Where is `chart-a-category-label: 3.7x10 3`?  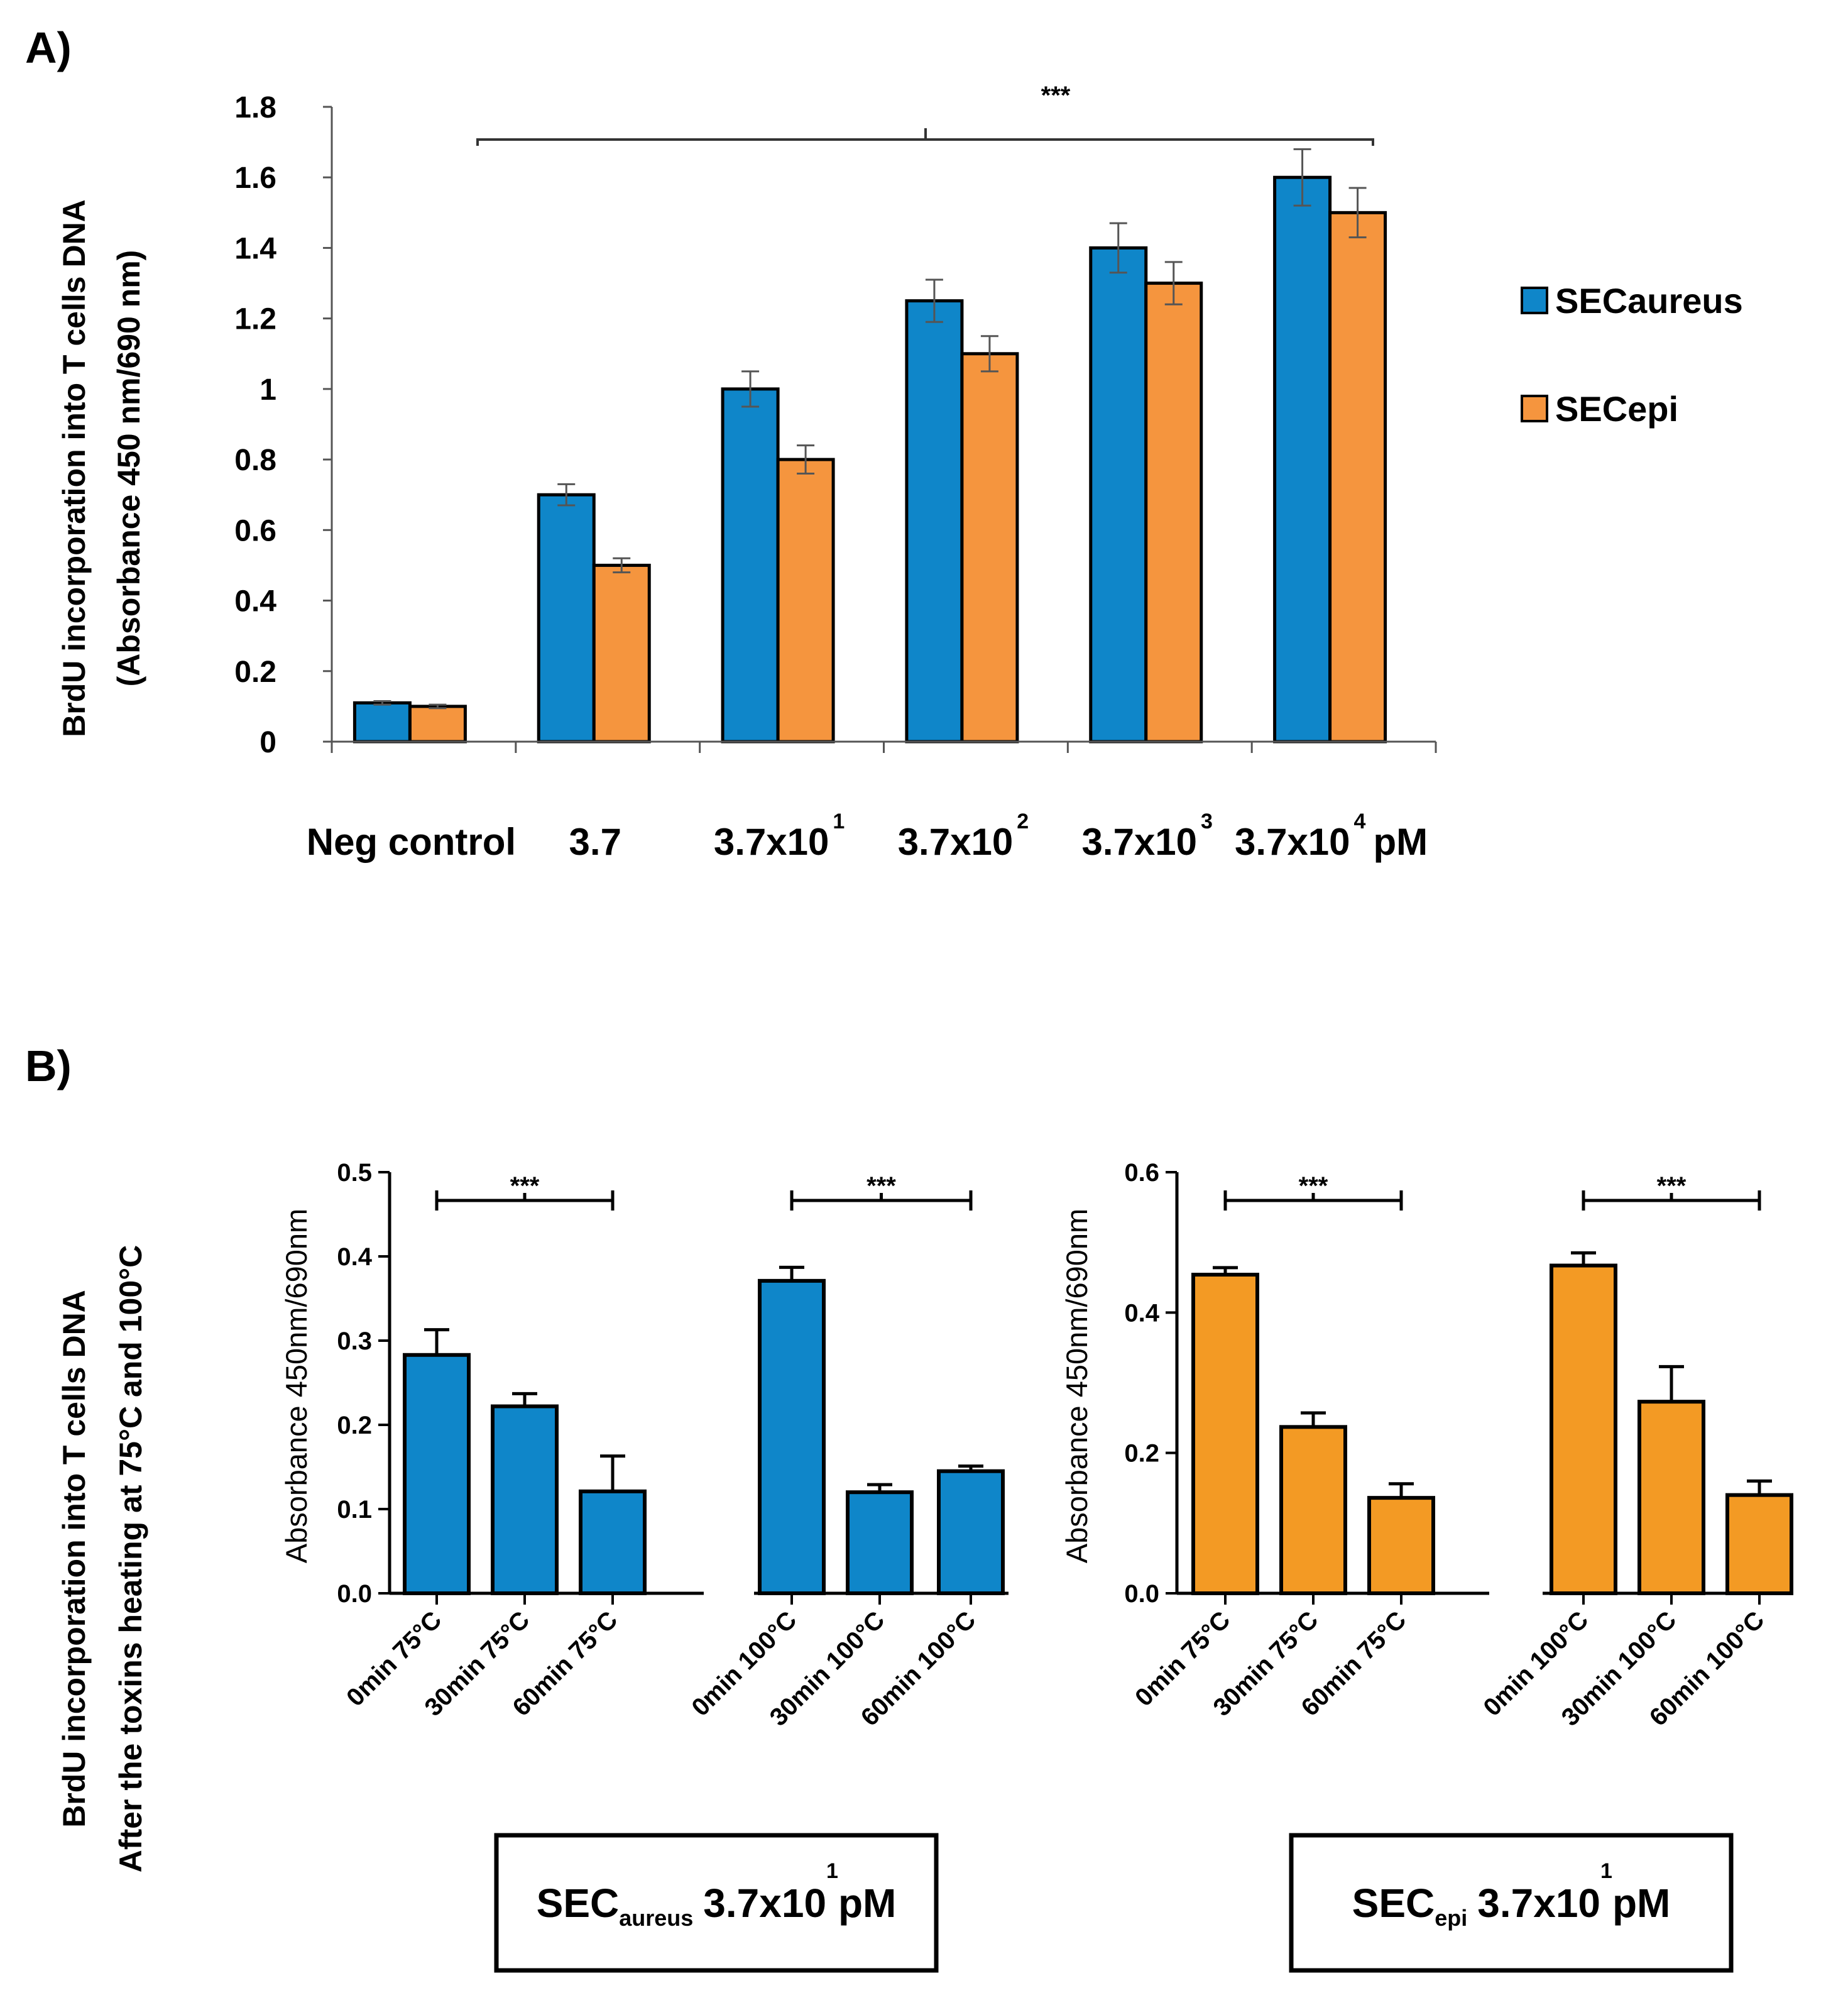 chart-a-category-label: 3.7x10 3 is located at coordinates (1147, 836).